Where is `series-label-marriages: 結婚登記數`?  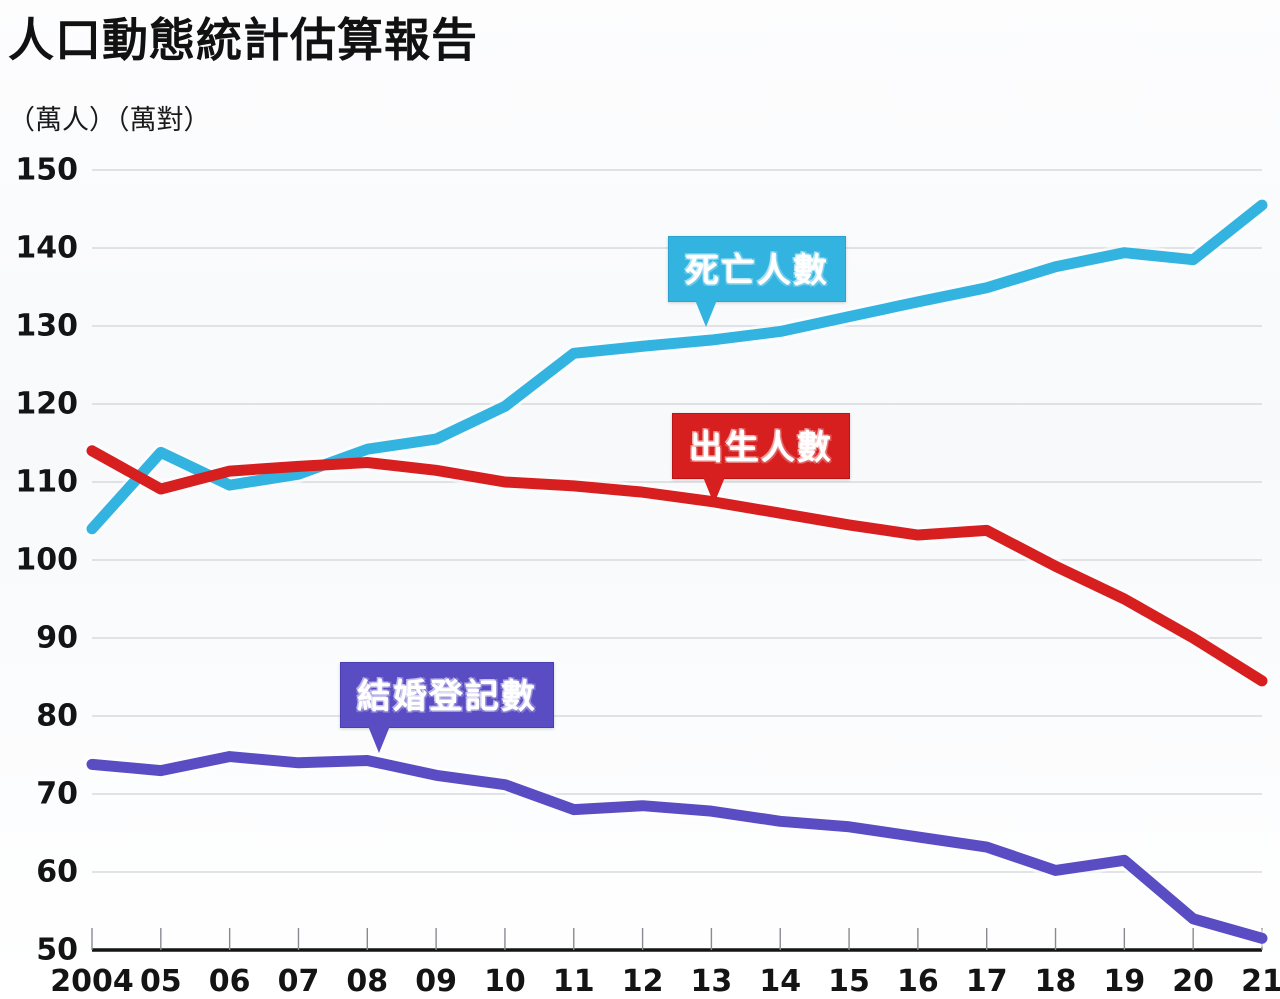 series-label-marriages: 結婚登記數 is located at coordinates (447, 707).